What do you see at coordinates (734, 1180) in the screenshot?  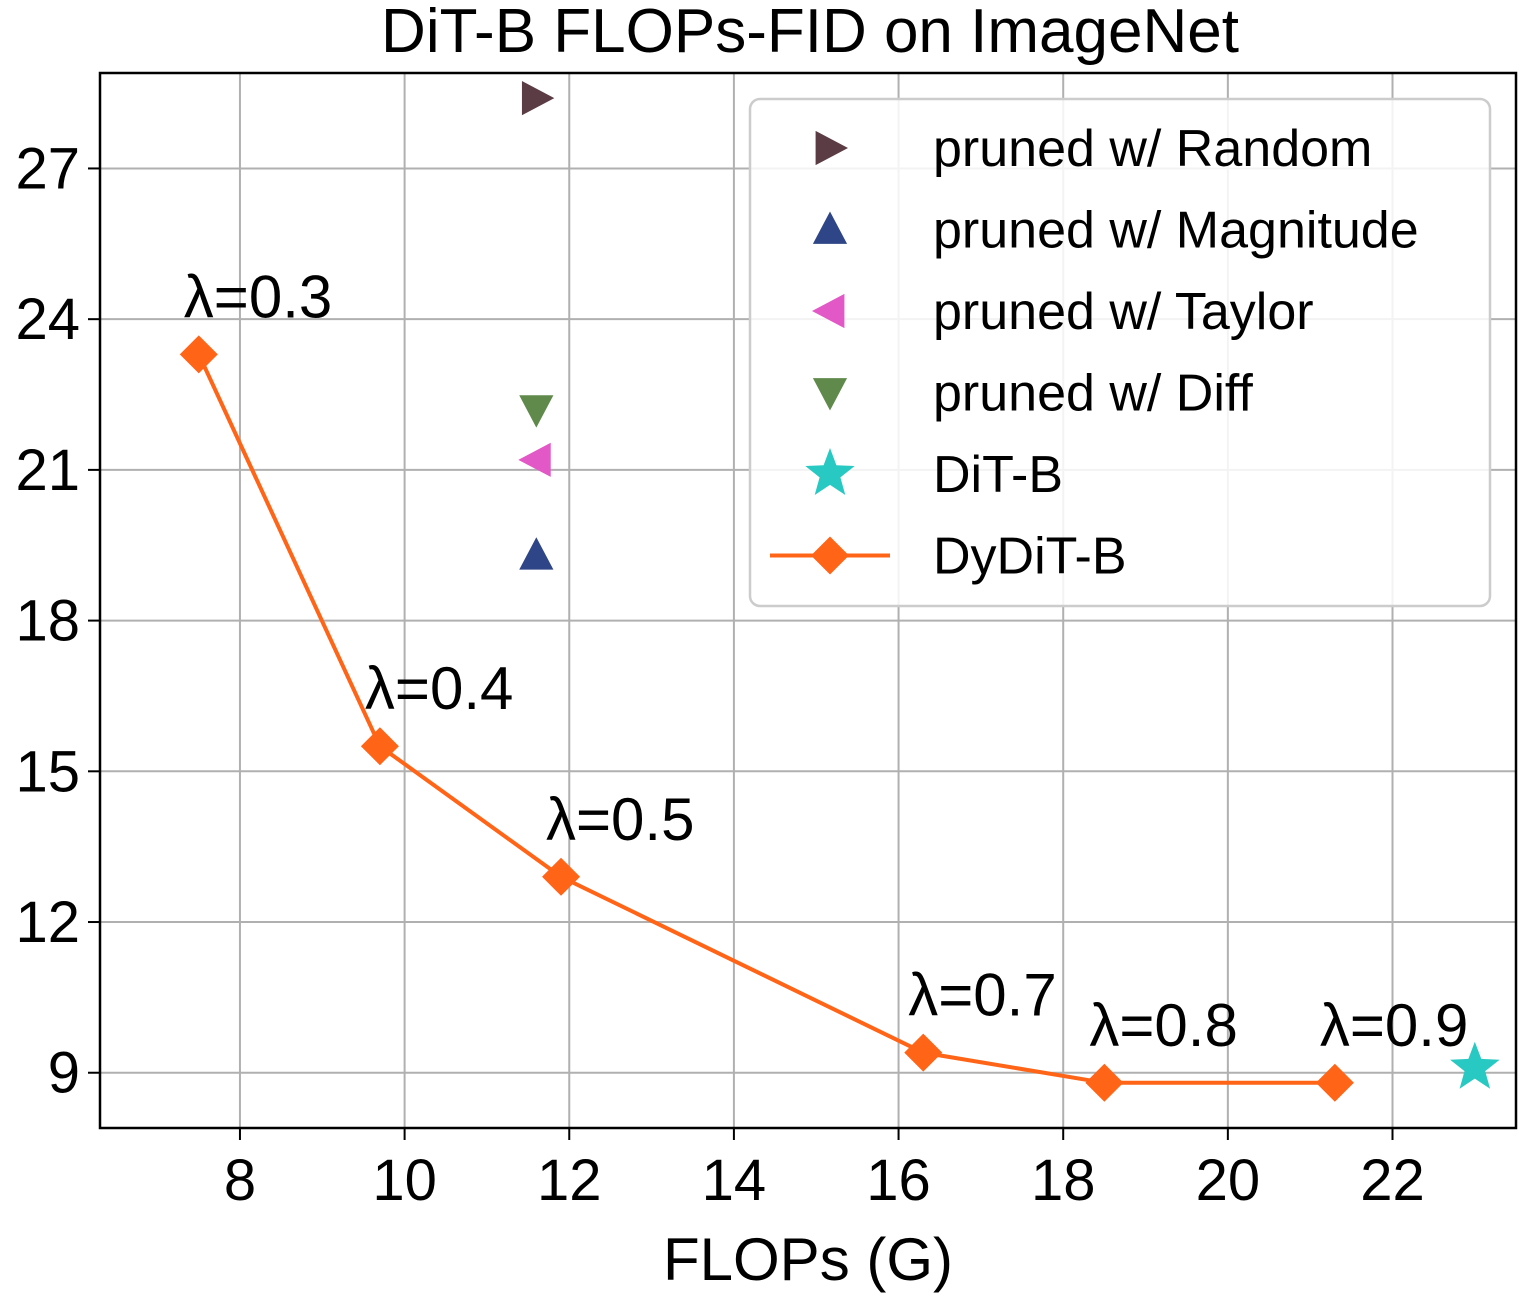 I see `x-tick-label: 14` at bounding box center [734, 1180].